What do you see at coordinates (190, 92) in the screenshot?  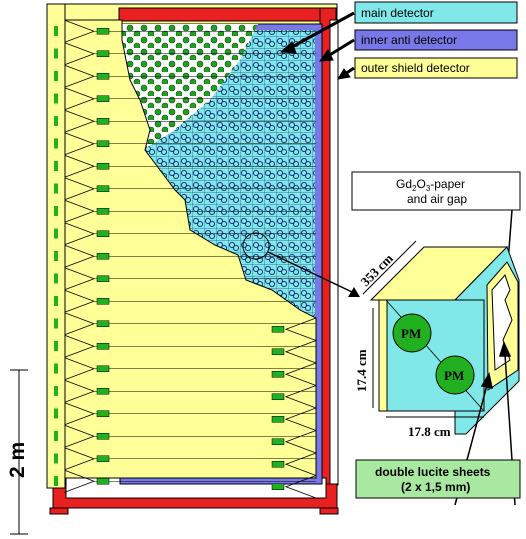 I see `dot-cutaway` at bounding box center [190, 92].